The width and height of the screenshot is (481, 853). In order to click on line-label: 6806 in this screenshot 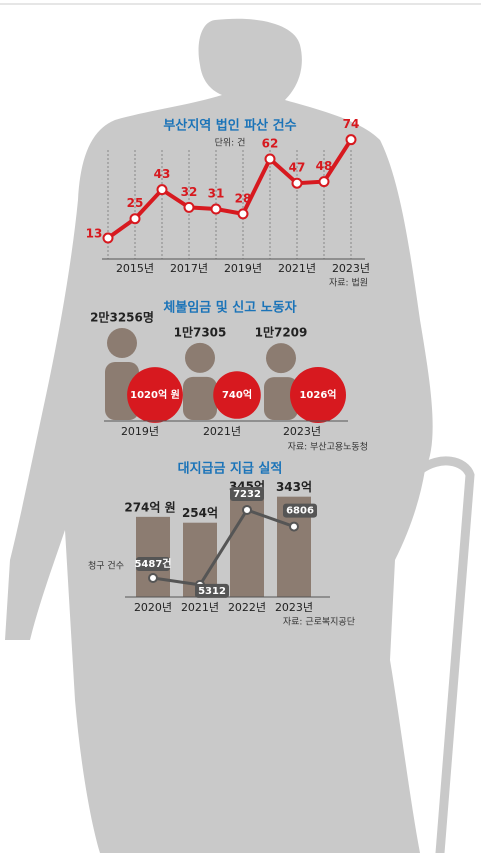, I will do `click(300, 511)`.